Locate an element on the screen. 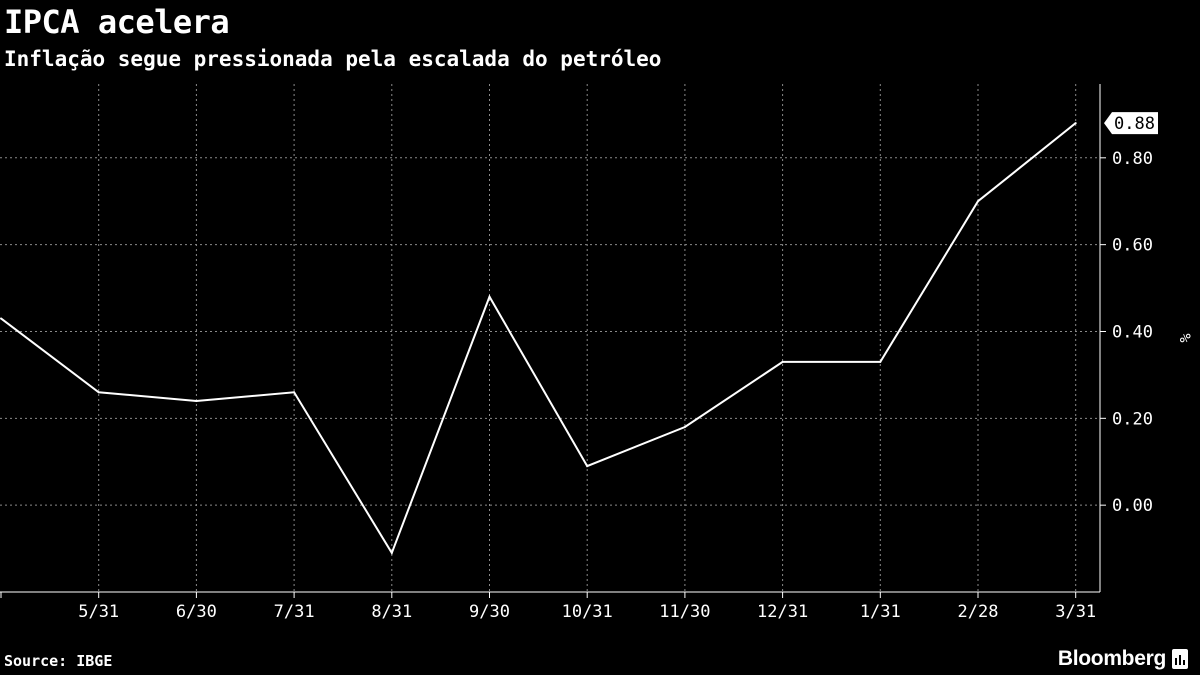 This screenshot has width=1200, height=675. x-tick-label: 9/30 is located at coordinates (489, 612).